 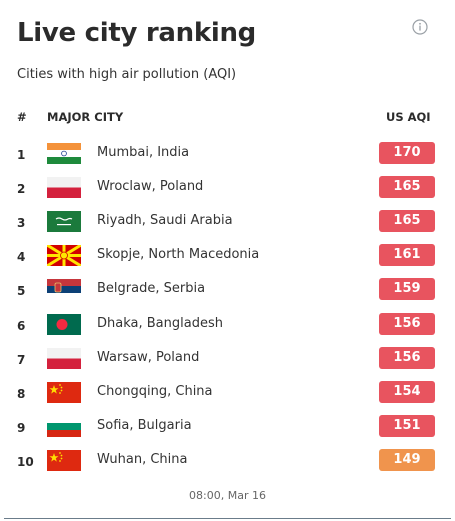 I want to click on subtitle: Cities with high air pollution (AQI), so click(x=127, y=74).